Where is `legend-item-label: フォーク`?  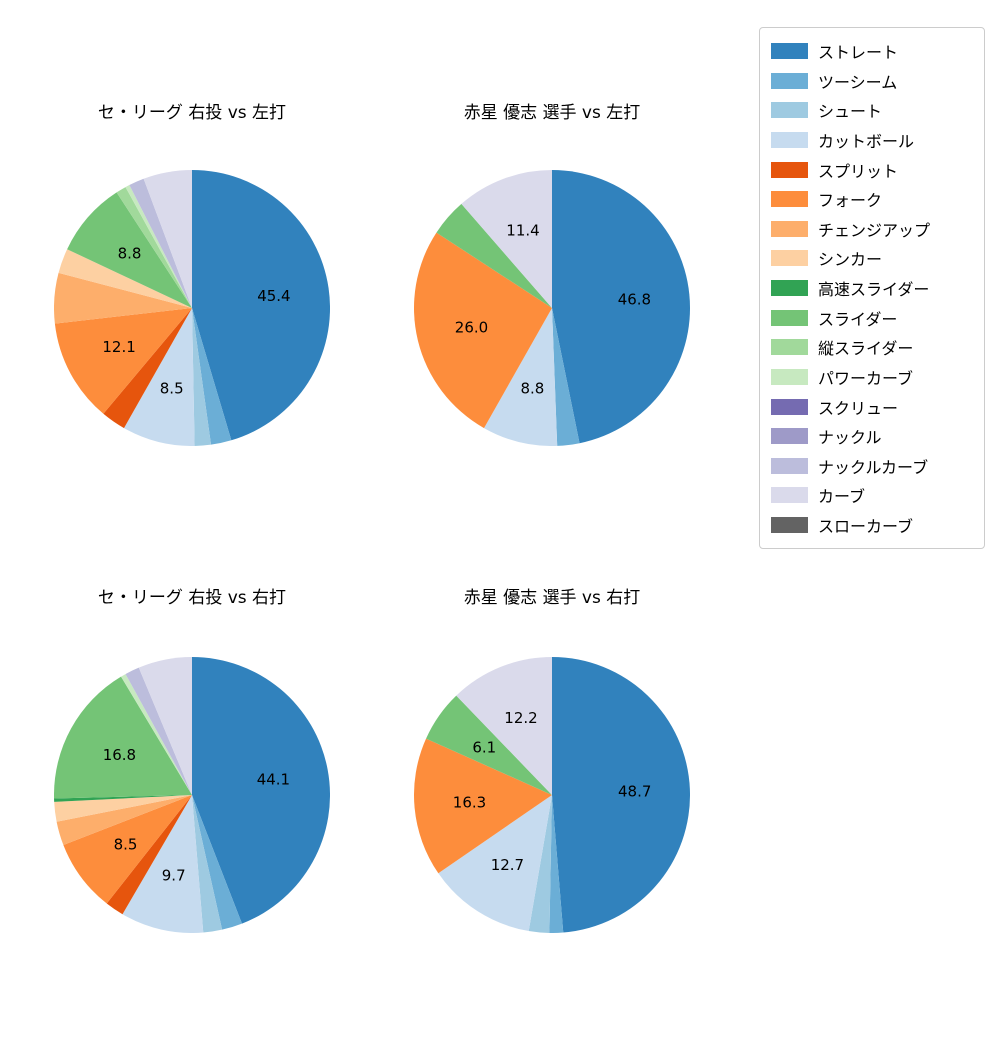 legend-item-label: フォーク is located at coordinates (850, 201).